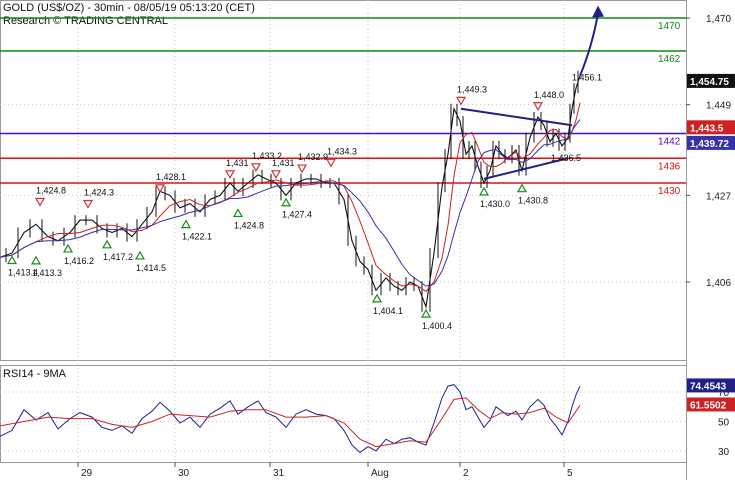 Image resolution: width=735 pixels, height=480 pixels. I want to click on x-tick-label: 31, so click(279, 473).